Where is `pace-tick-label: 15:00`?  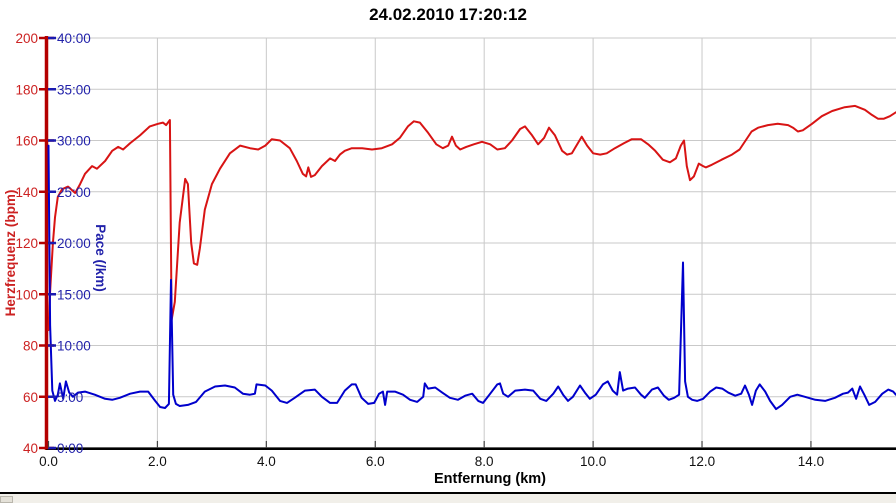
pace-tick-label: 15:00 is located at coordinates (74, 294).